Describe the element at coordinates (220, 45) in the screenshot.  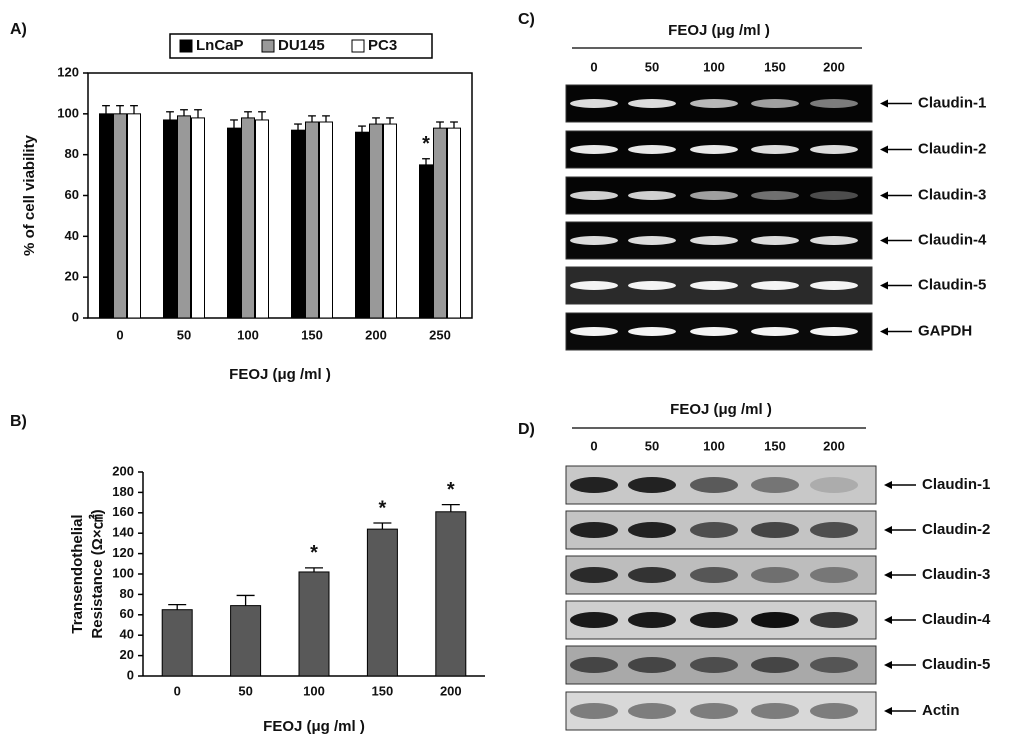
I see `legend-label: LnCaP` at that location.